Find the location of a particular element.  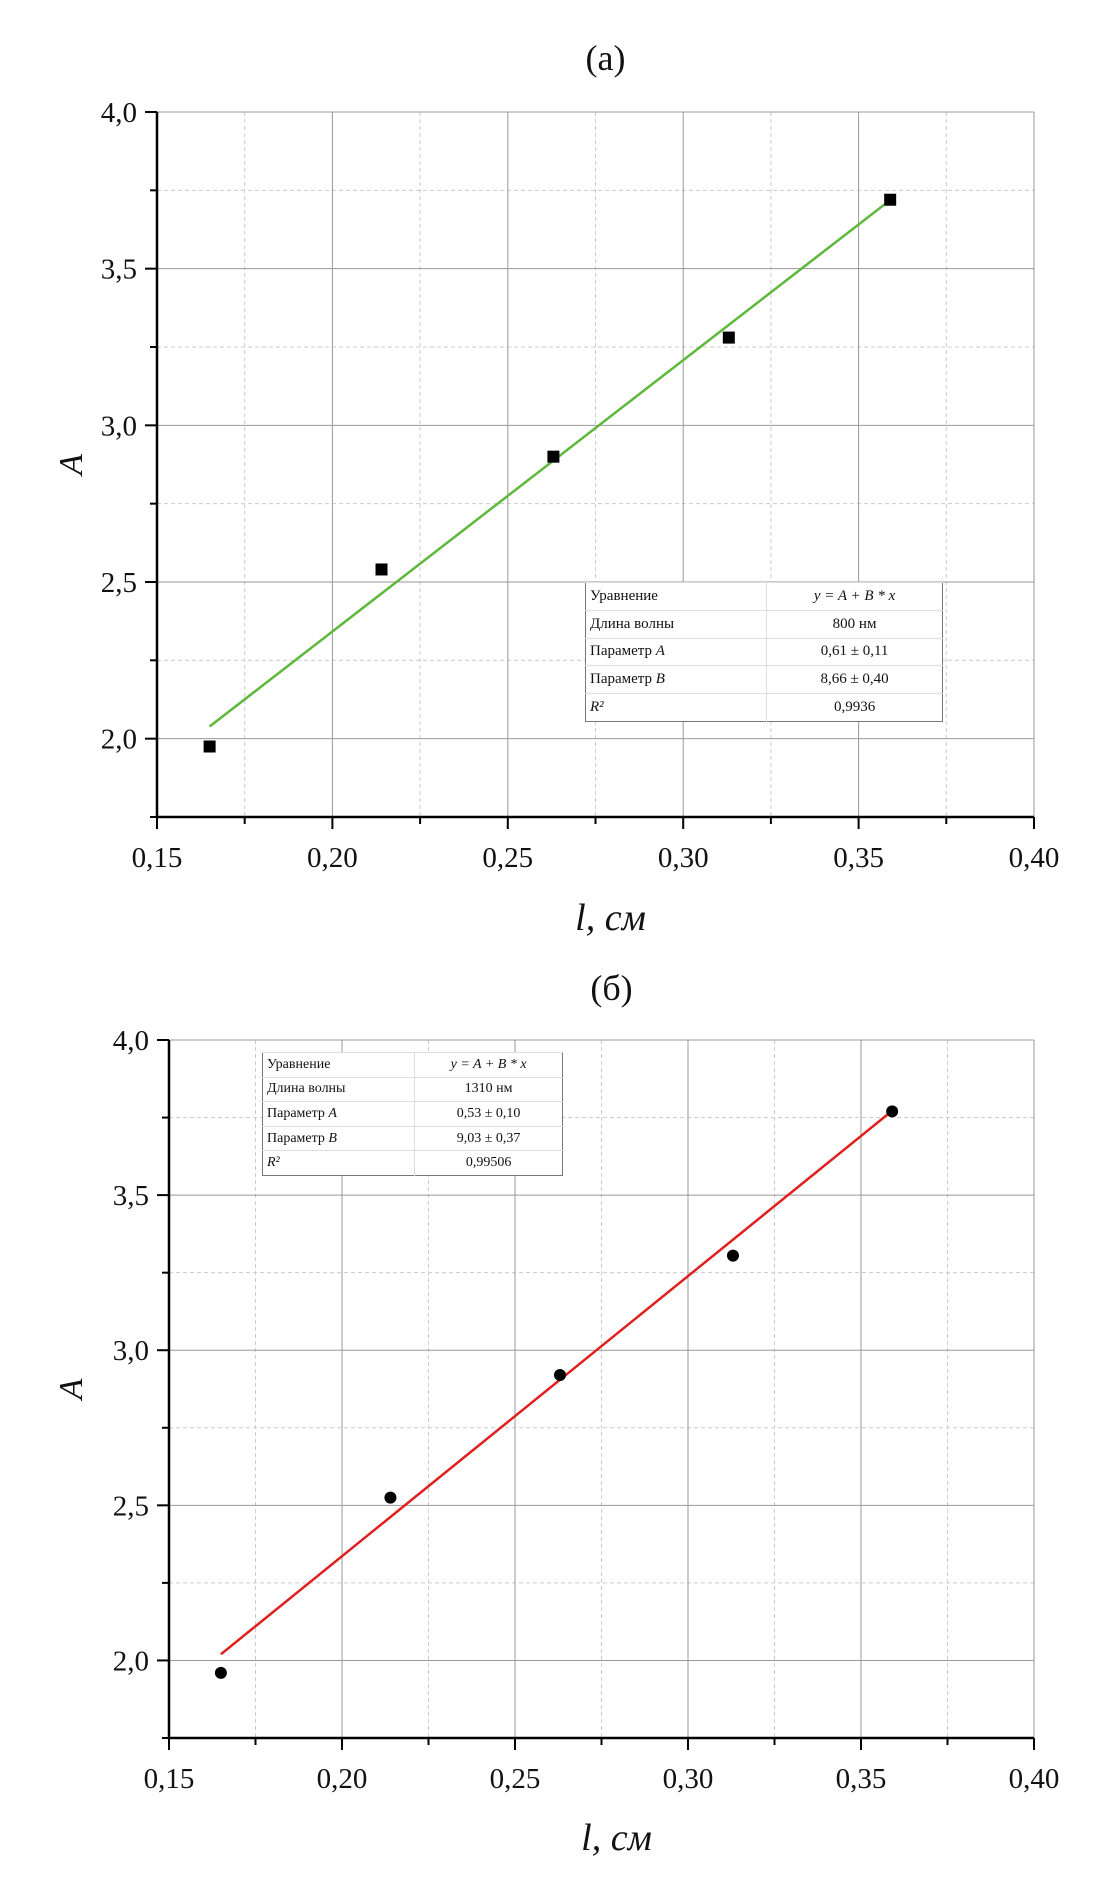

table-row: R² 0,99506 is located at coordinates (412, 1163).